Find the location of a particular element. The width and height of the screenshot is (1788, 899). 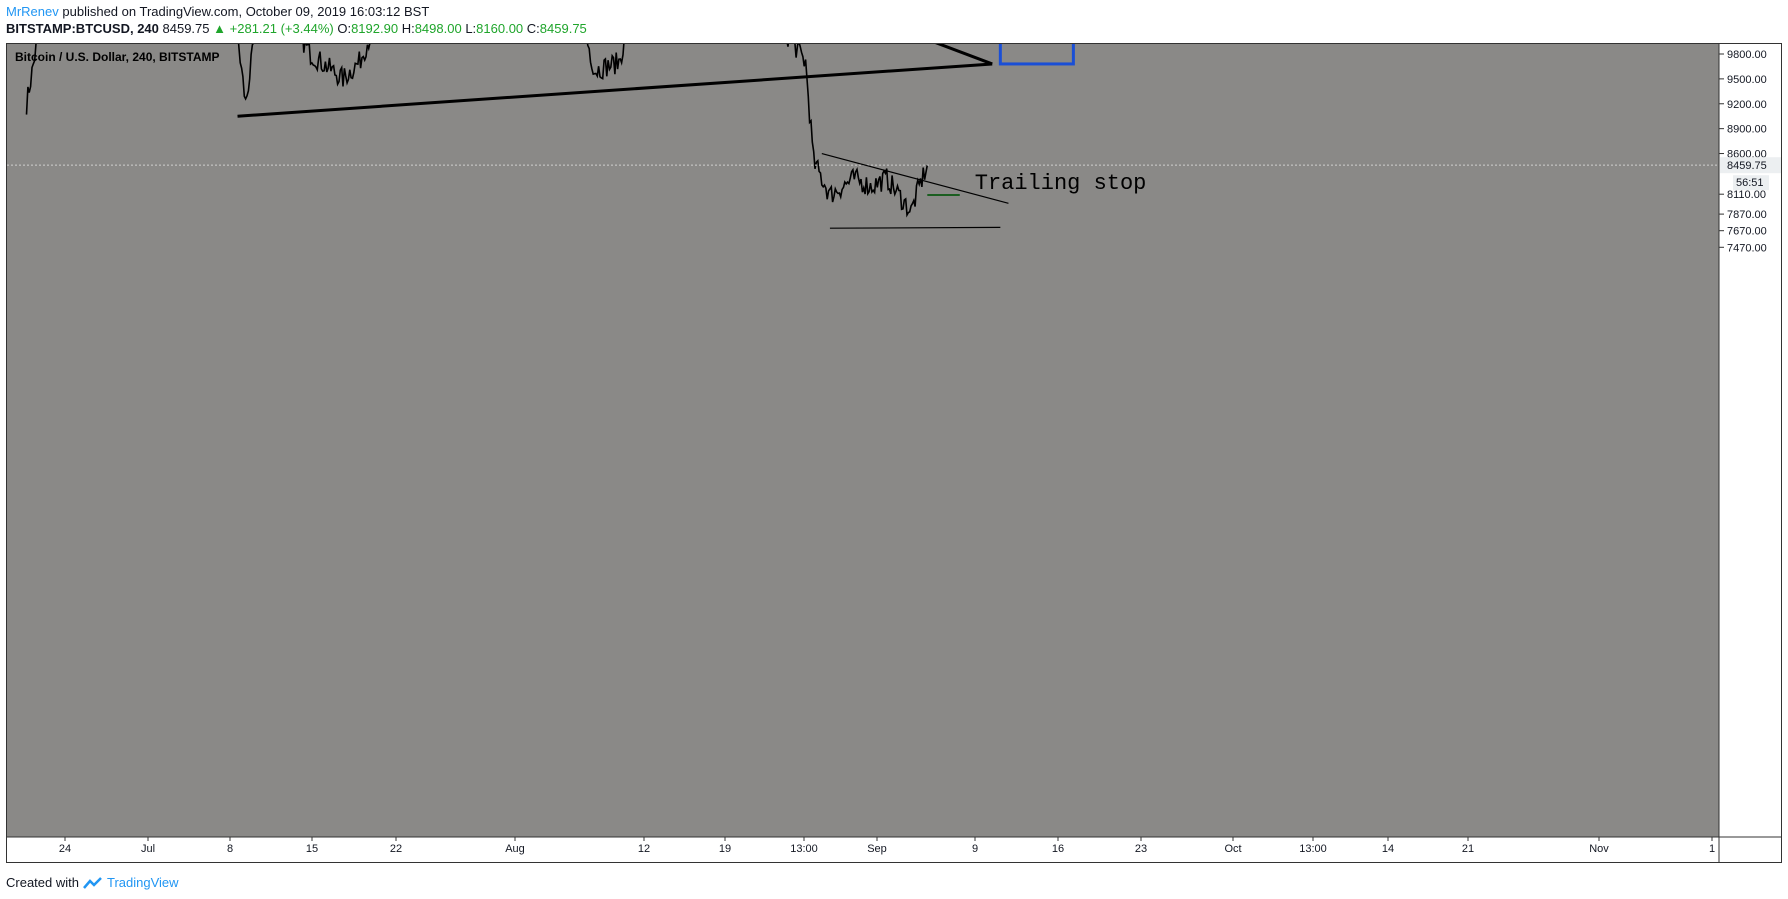

time-tick-label: Sep is located at coordinates (877, 849).